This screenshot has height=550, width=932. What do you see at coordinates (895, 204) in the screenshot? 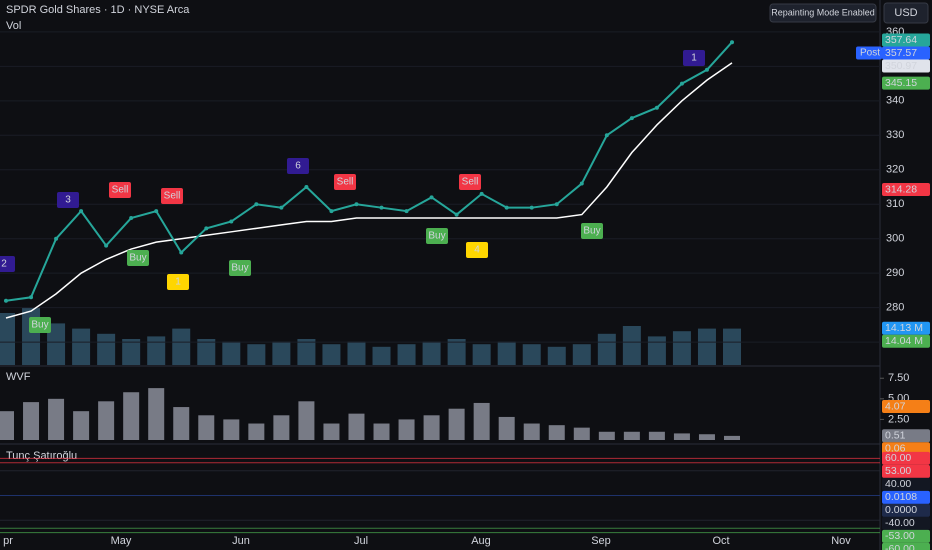
I see `y-tick-label: 310` at bounding box center [895, 204].